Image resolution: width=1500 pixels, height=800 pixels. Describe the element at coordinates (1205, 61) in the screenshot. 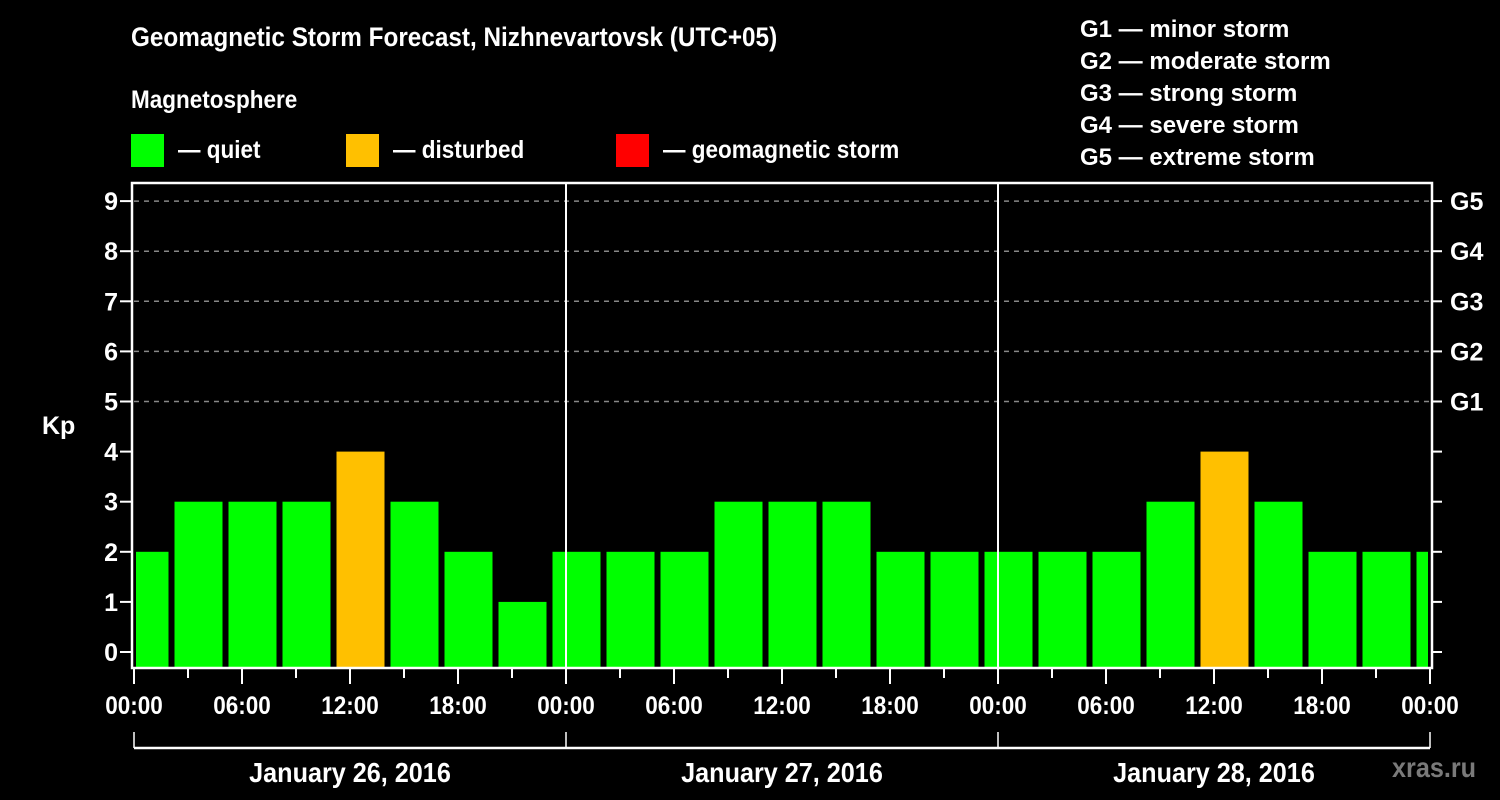

I see `g2-legend: G2 — moderate storm` at that location.